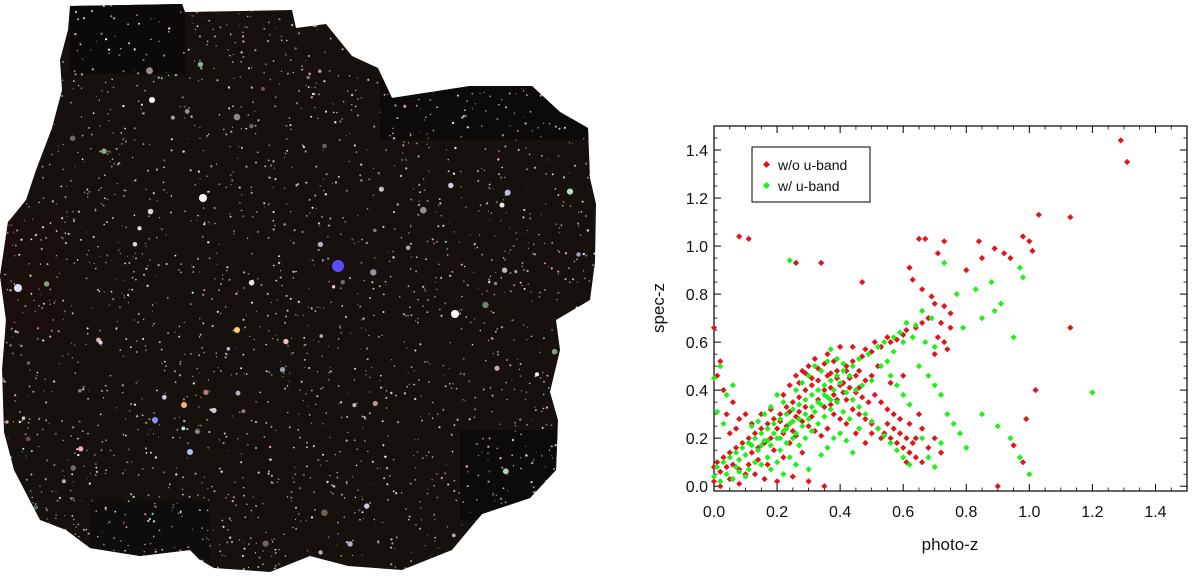  What do you see at coordinates (811, 174) in the screenshot?
I see `legend: w/o u-band w/ u-band` at bounding box center [811, 174].